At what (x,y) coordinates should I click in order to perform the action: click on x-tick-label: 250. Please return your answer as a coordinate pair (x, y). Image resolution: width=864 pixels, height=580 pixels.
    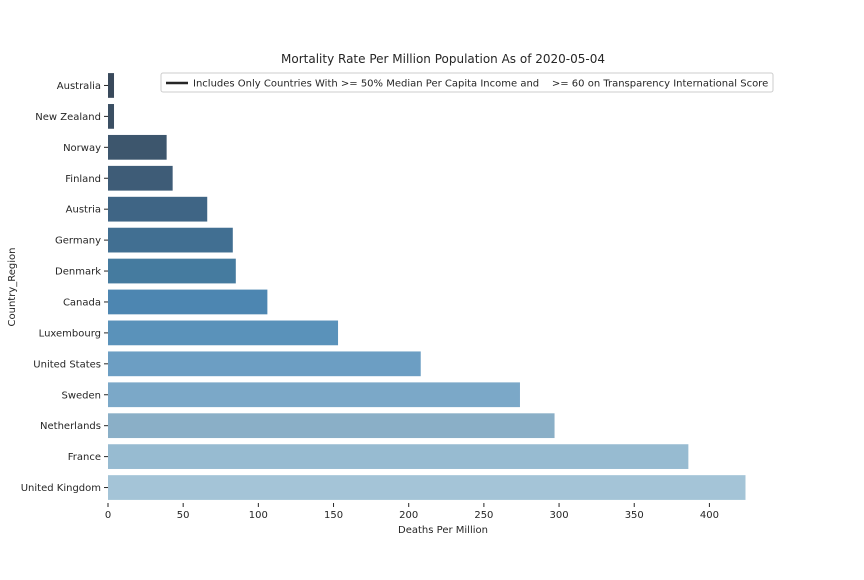
    Looking at the image, I should click on (483, 515).